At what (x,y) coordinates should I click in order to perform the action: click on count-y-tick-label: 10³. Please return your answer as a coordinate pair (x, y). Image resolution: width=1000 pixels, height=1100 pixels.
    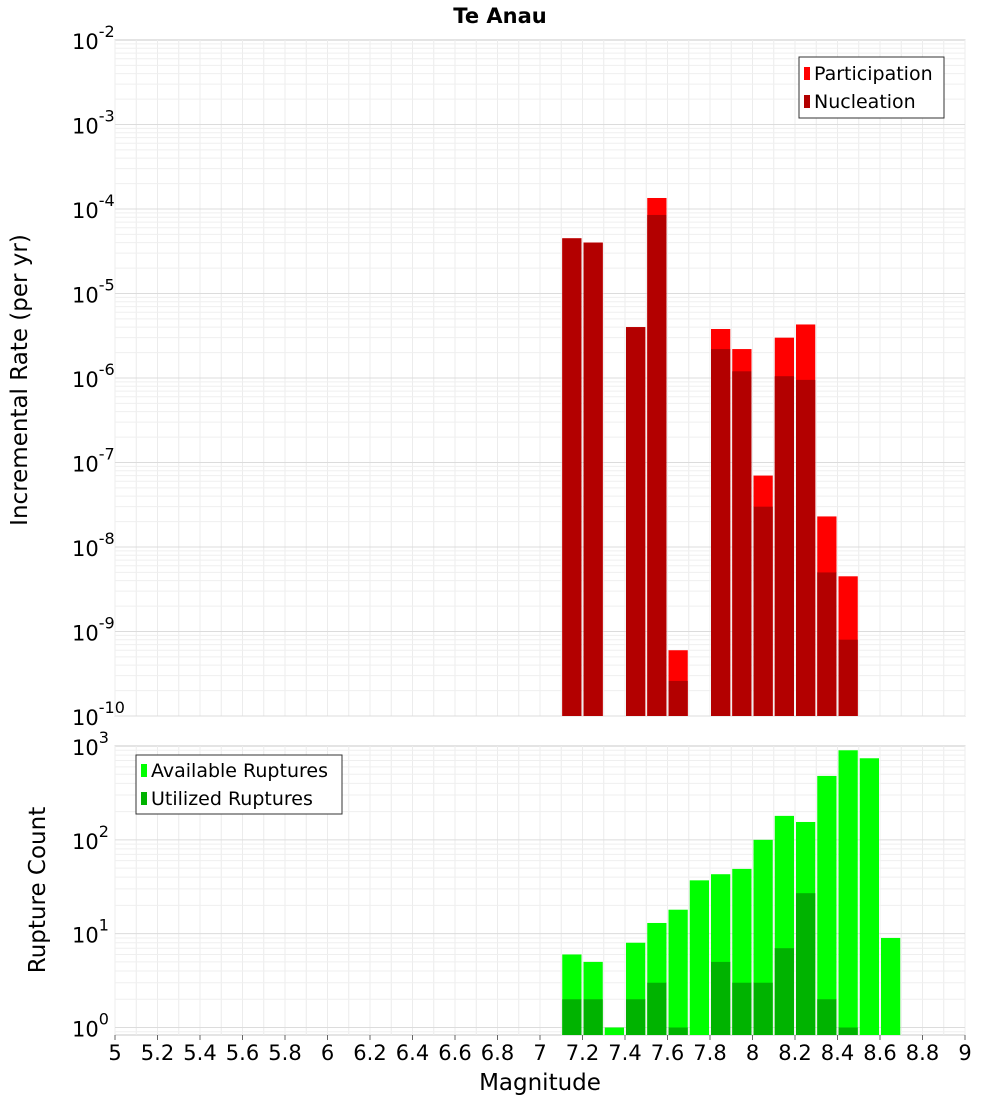
    Looking at the image, I should click on (90, 744).